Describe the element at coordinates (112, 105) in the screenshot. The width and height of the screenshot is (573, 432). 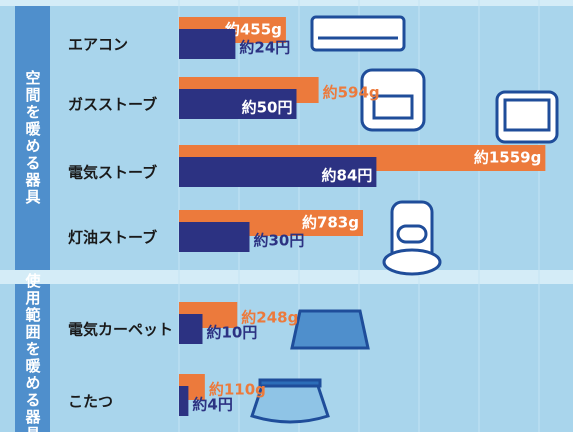
I see `category-label: ガスストーブ` at that location.